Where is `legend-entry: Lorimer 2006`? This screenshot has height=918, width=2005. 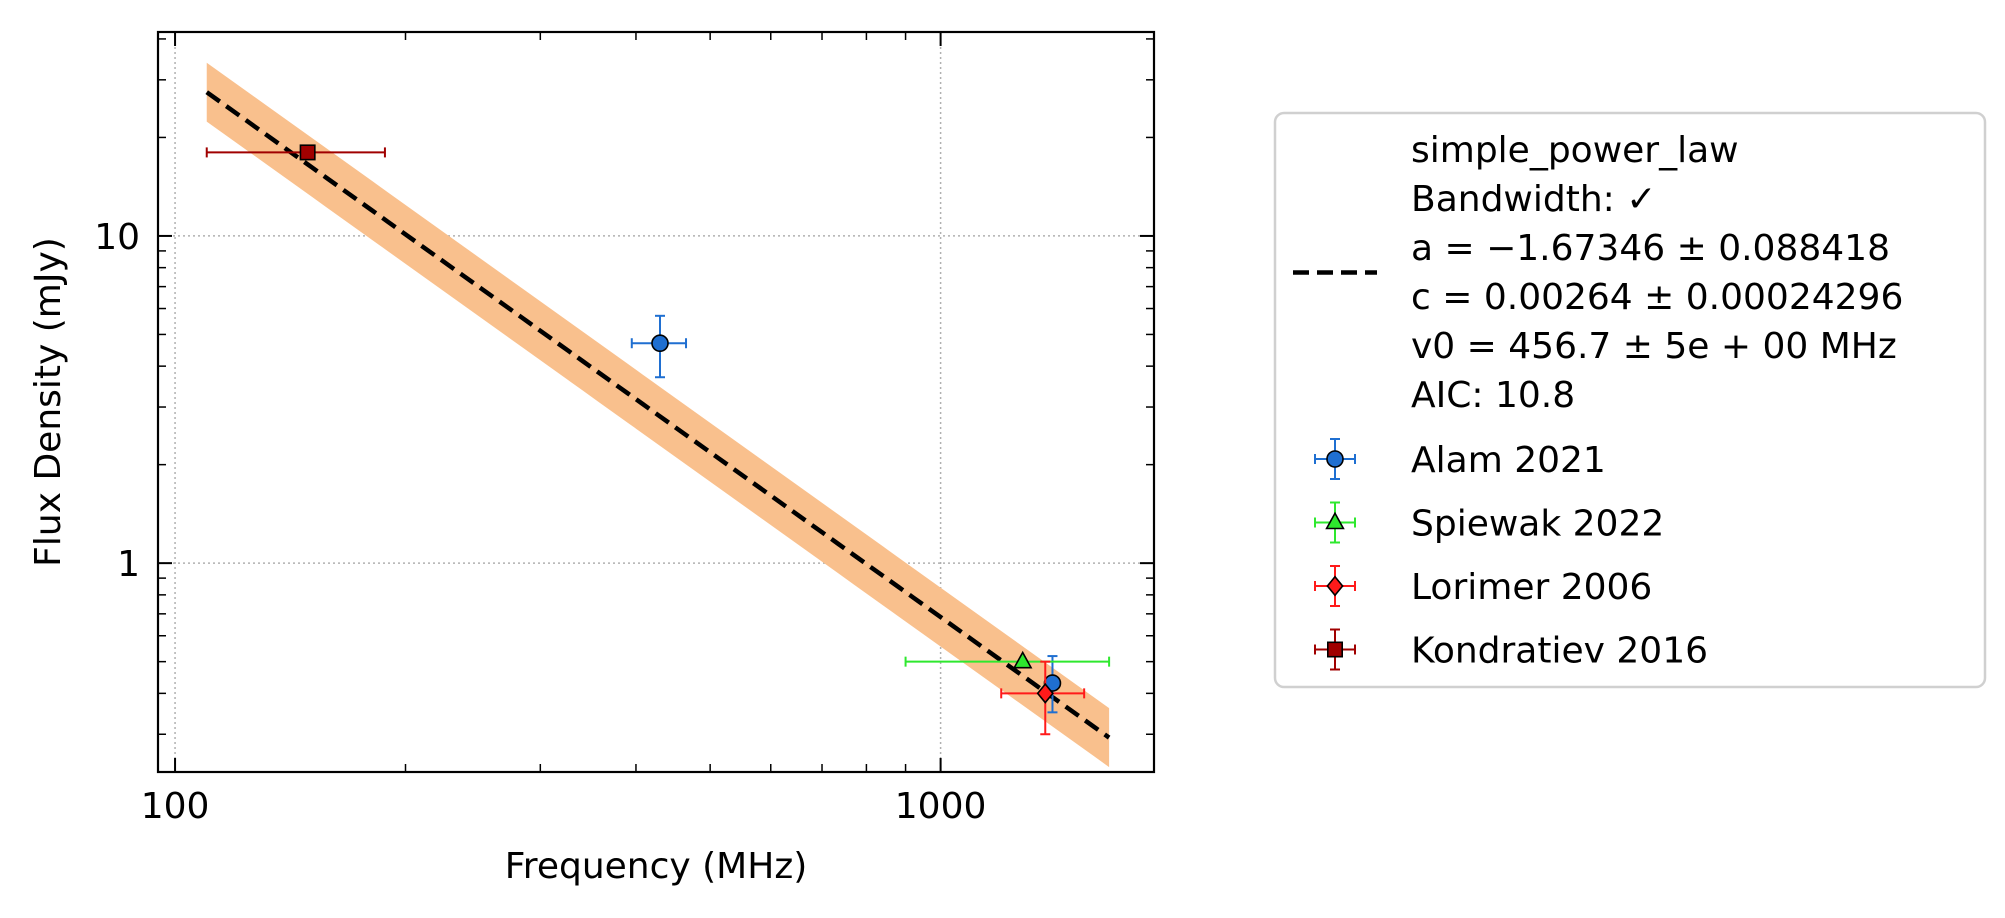 legend-entry: Lorimer 2006 is located at coordinates (1483, 586).